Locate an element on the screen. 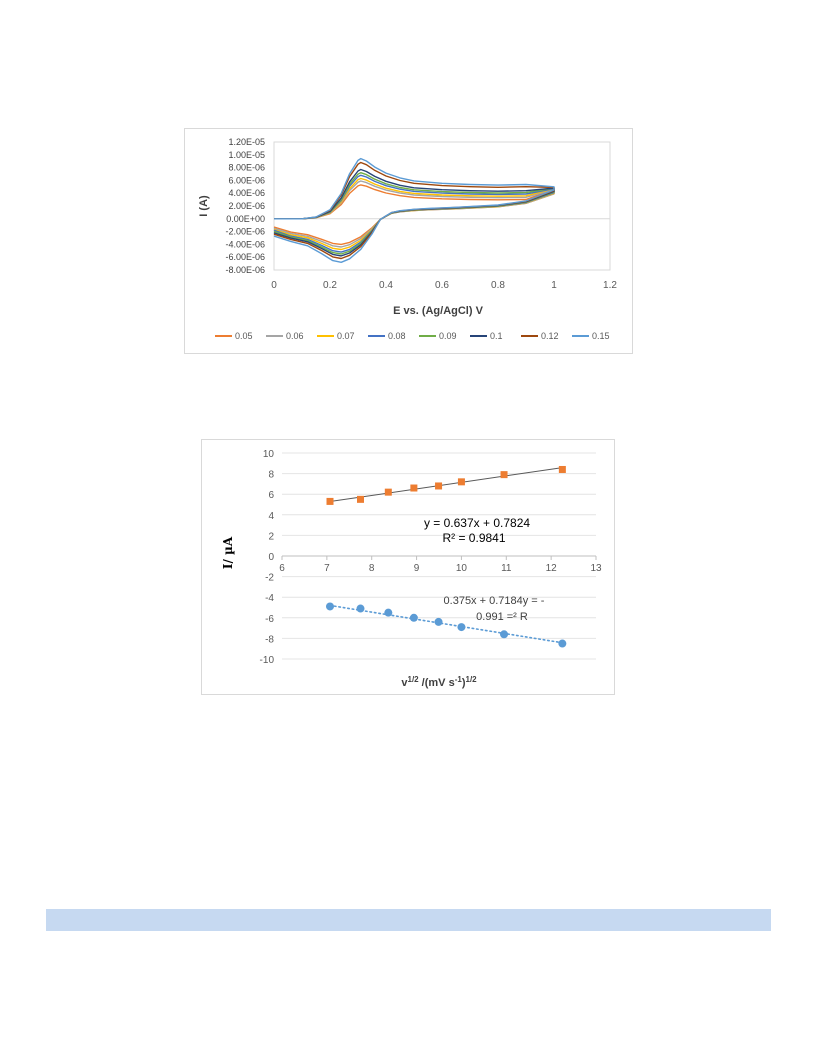  rs-x-tick-label: 8 is located at coordinates (372, 568).